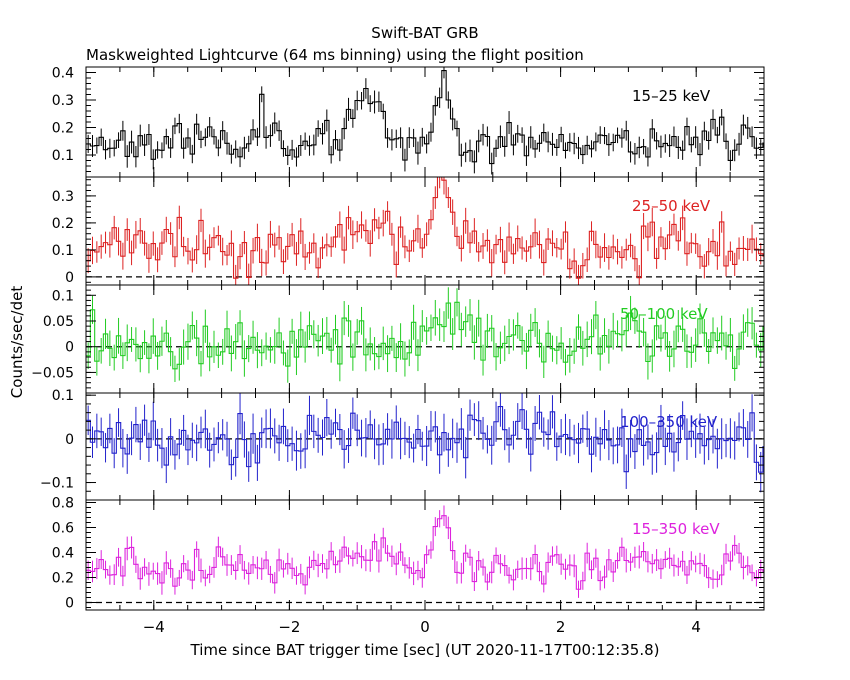 Image resolution: width=850 pixels, height=680 pixels. Describe the element at coordinates (52, 373) in the screenshot. I see `y-tick-label: −0.05` at that location.